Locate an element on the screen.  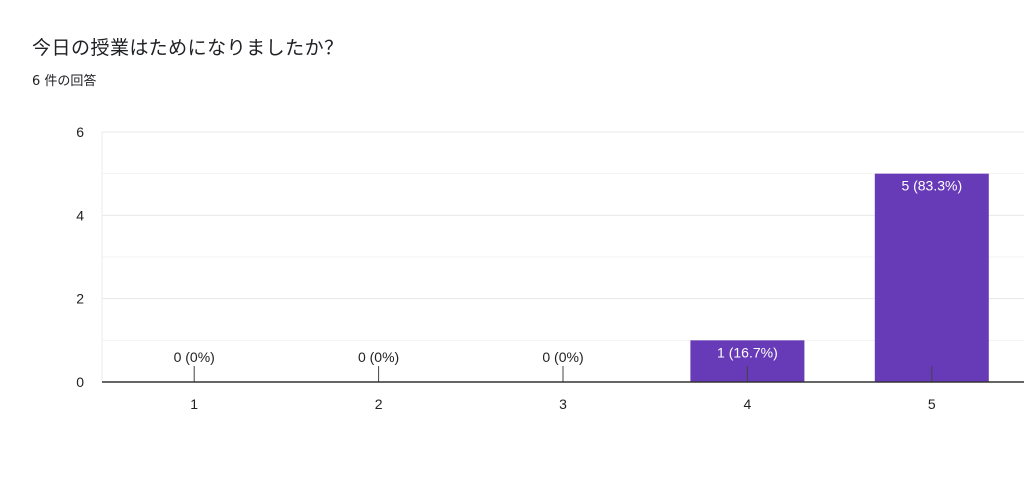
x-tick-label: 2 is located at coordinates (379, 404).